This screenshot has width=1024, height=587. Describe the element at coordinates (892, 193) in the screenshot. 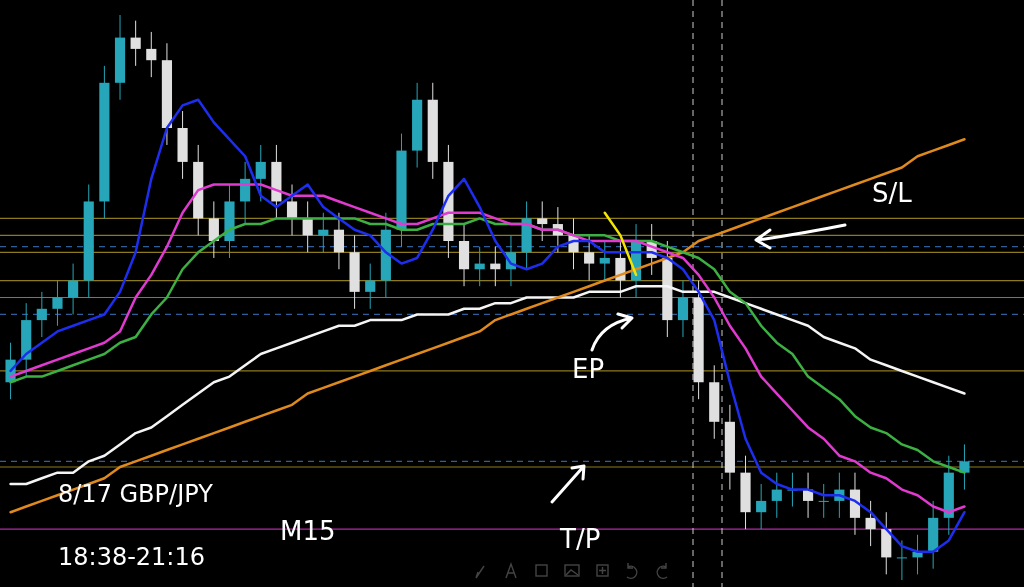

I see `annotation: S/L` at that location.